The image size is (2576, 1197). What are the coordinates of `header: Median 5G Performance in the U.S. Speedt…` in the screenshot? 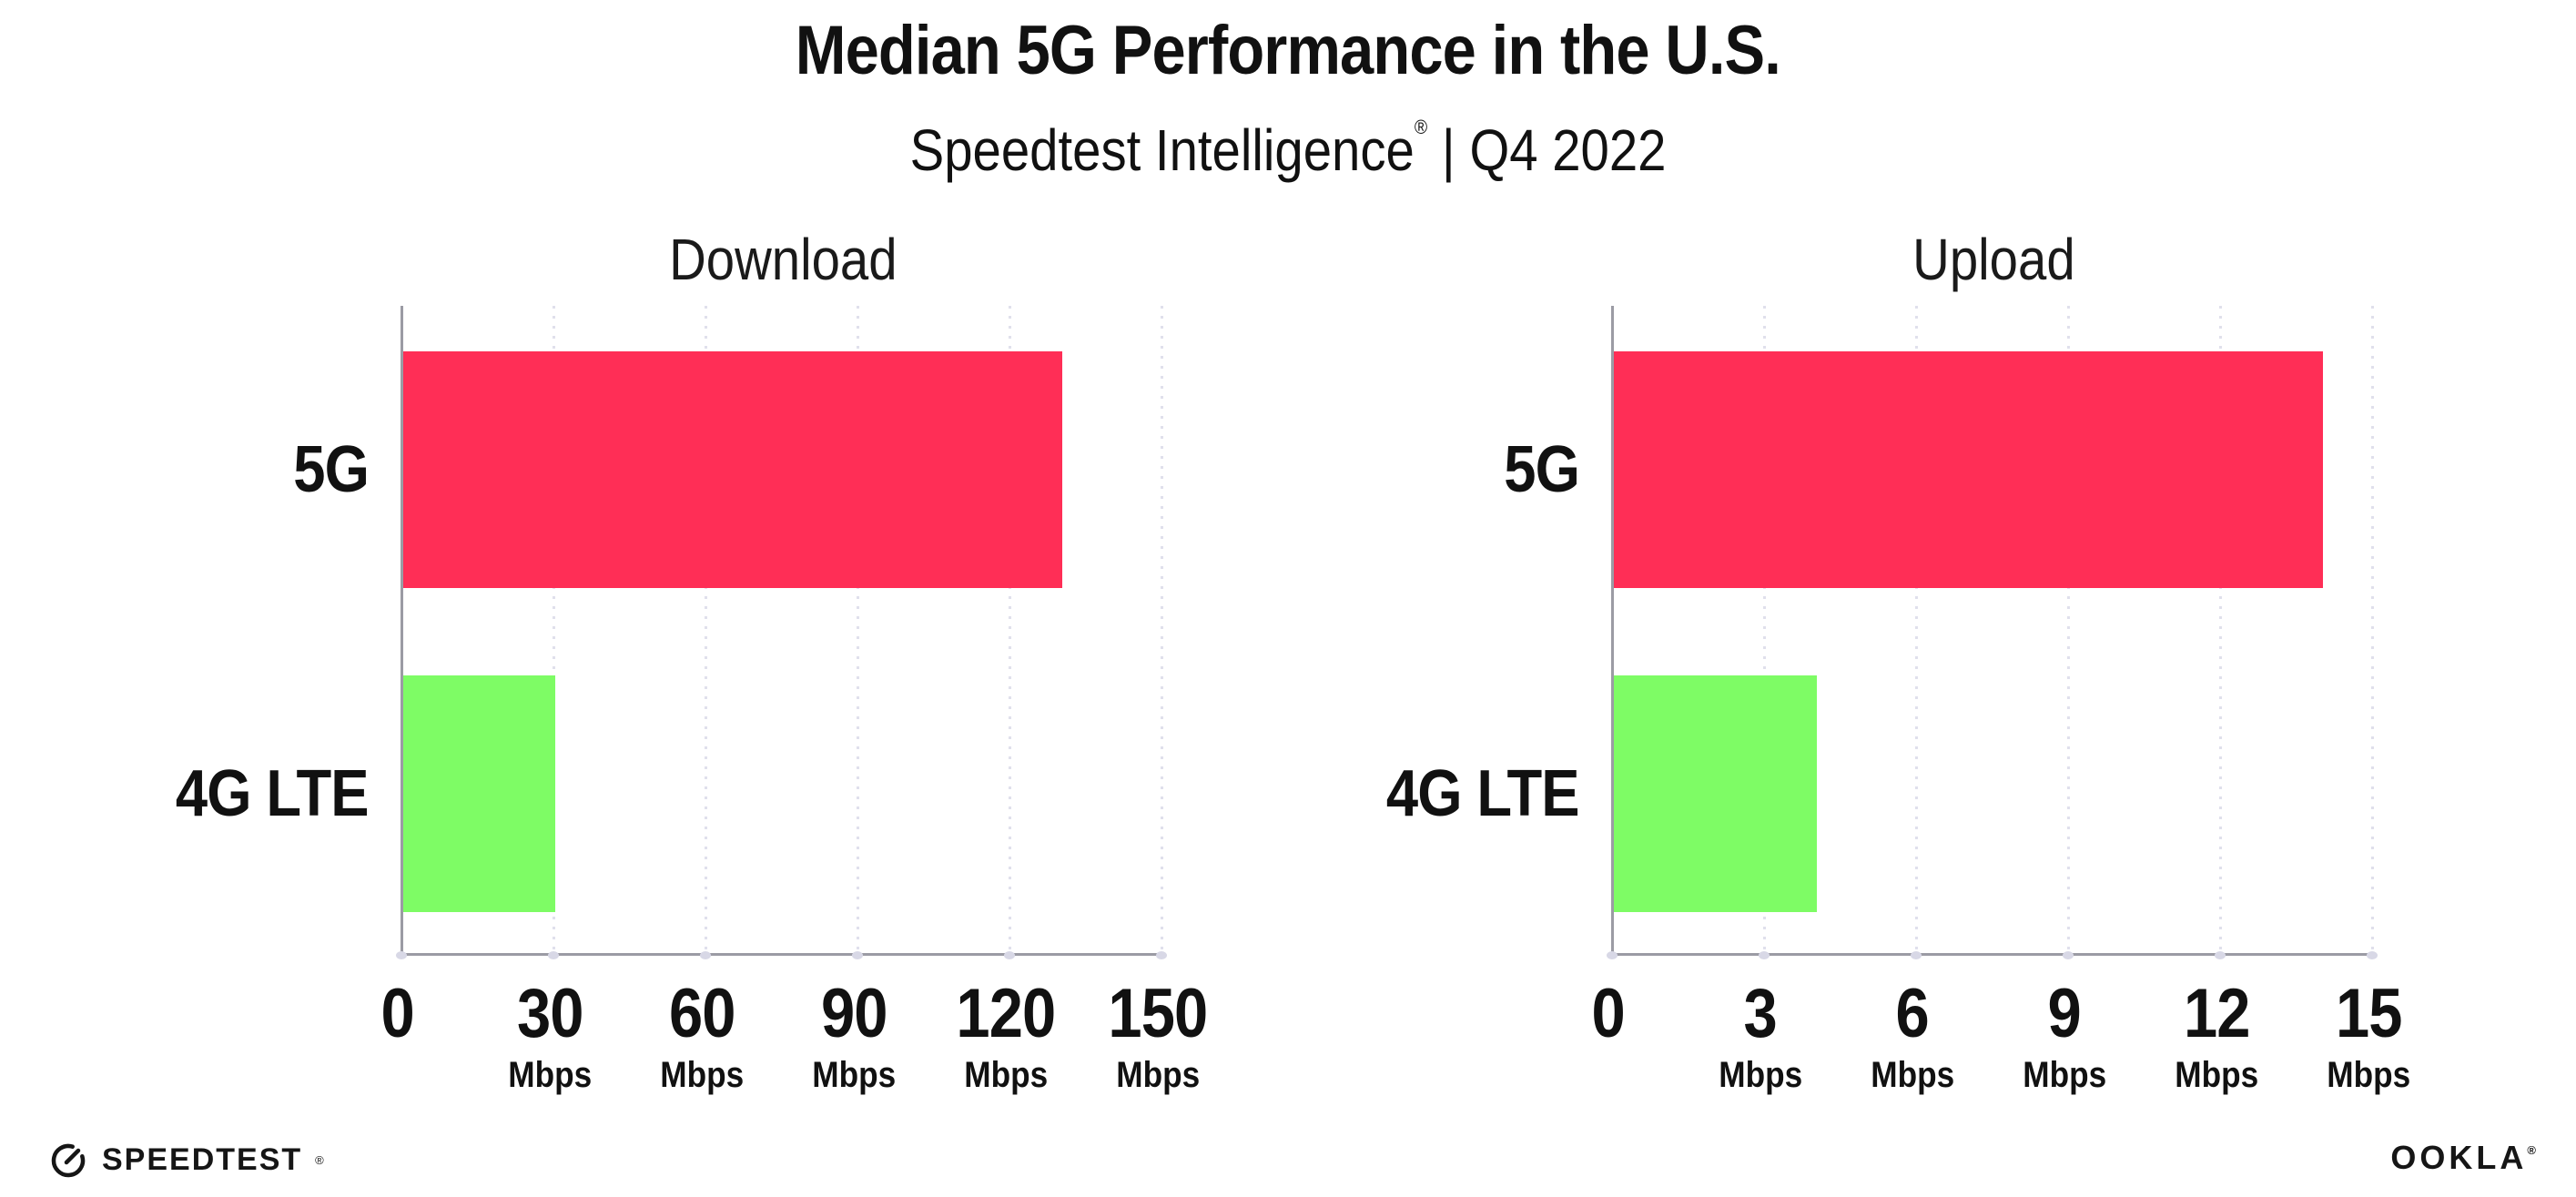 It's located at (1288, 100).